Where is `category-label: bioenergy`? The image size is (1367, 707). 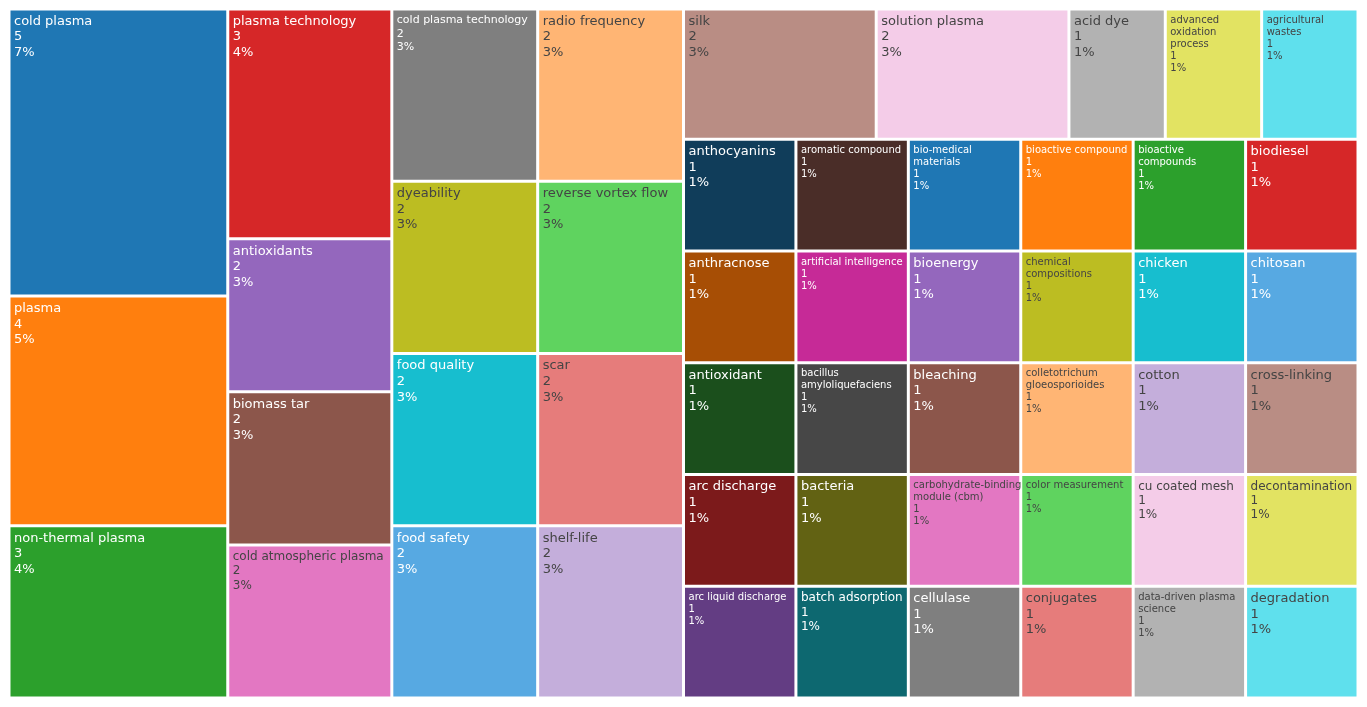
category-label: bioenergy is located at coordinates (946, 262).